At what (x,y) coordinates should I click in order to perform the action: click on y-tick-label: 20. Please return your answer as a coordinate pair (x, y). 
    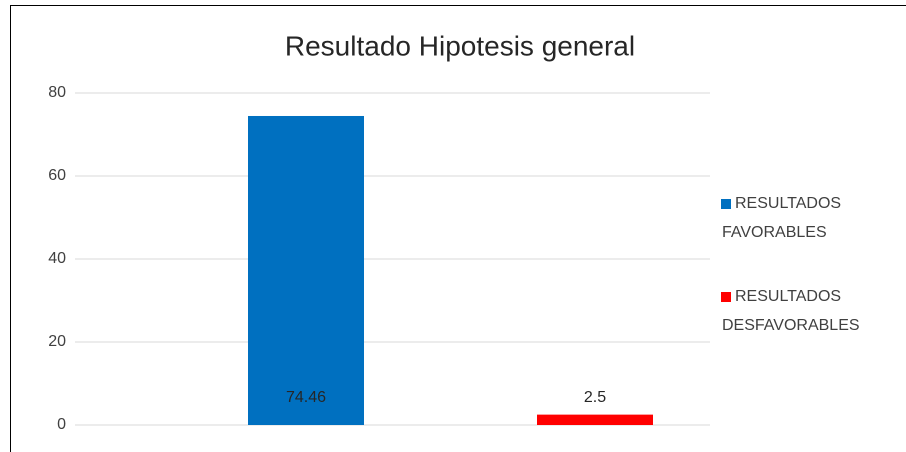
    Looking at the image, I should click on (57, 341).